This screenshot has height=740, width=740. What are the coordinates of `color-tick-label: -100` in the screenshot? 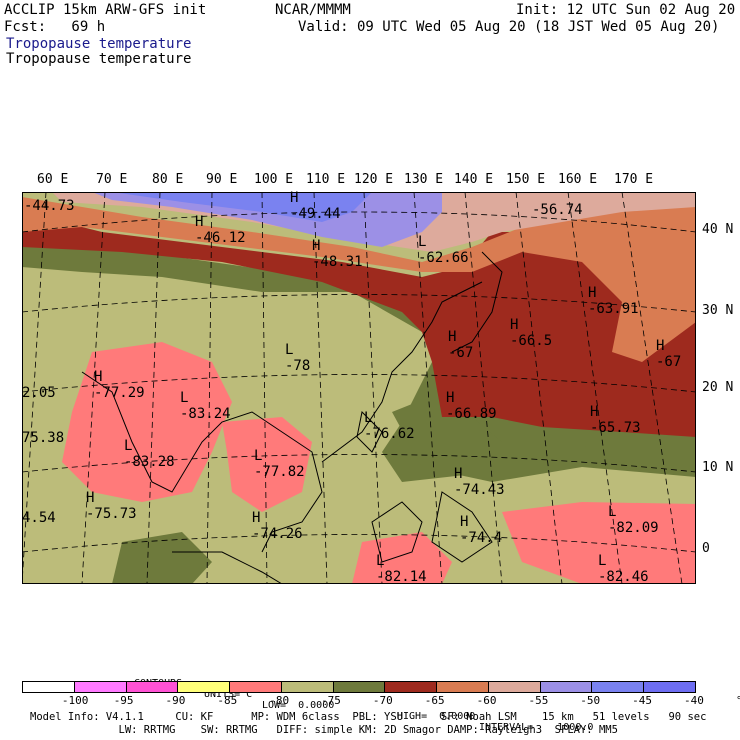 It's located at (75, 700).